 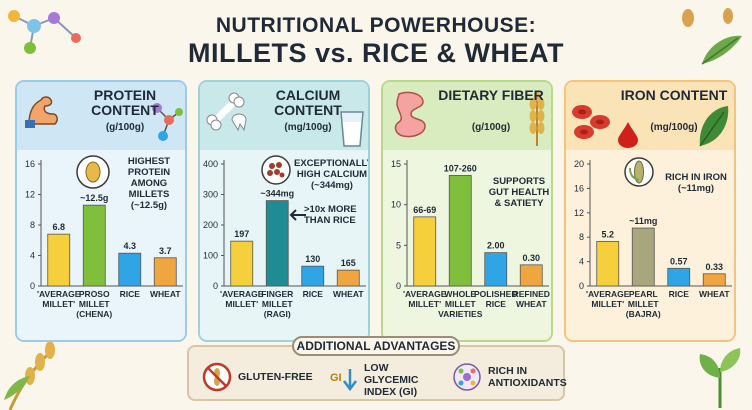 I want to click on molecule-icon, so click(x=44, y=32).